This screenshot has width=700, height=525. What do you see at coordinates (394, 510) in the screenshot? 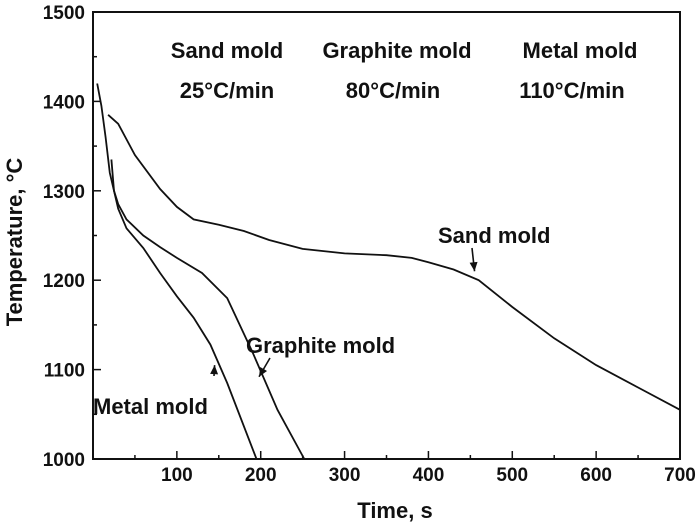
I see `x-axis-title: Time, s` at bounding box center [394, 510].